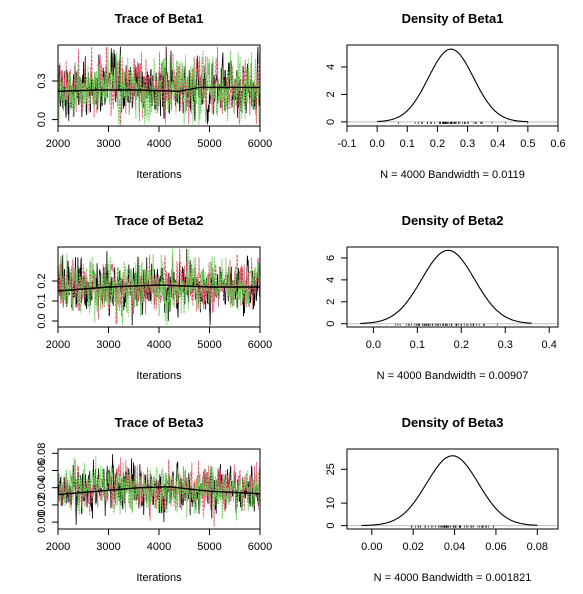  What do you see at coordinates (42, 300) in the screenshot?
I see `y-tick-label: 0.1` at bounding box center [42, 300].